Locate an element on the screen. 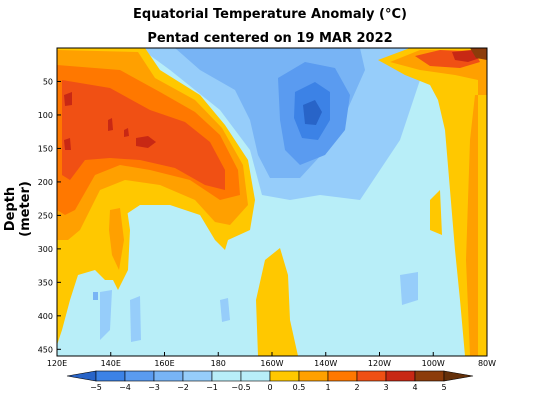 This screenshot has height=405, width=540. y-tick-label: 150 is located at coordinates (45, 148).